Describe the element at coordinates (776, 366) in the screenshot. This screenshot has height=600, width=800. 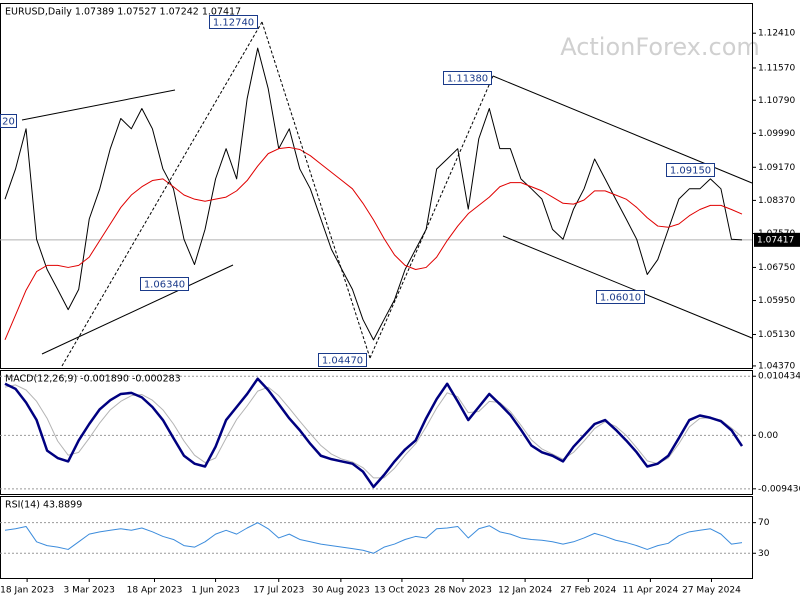
I see `y-tick-label: 1.04370` at that location.